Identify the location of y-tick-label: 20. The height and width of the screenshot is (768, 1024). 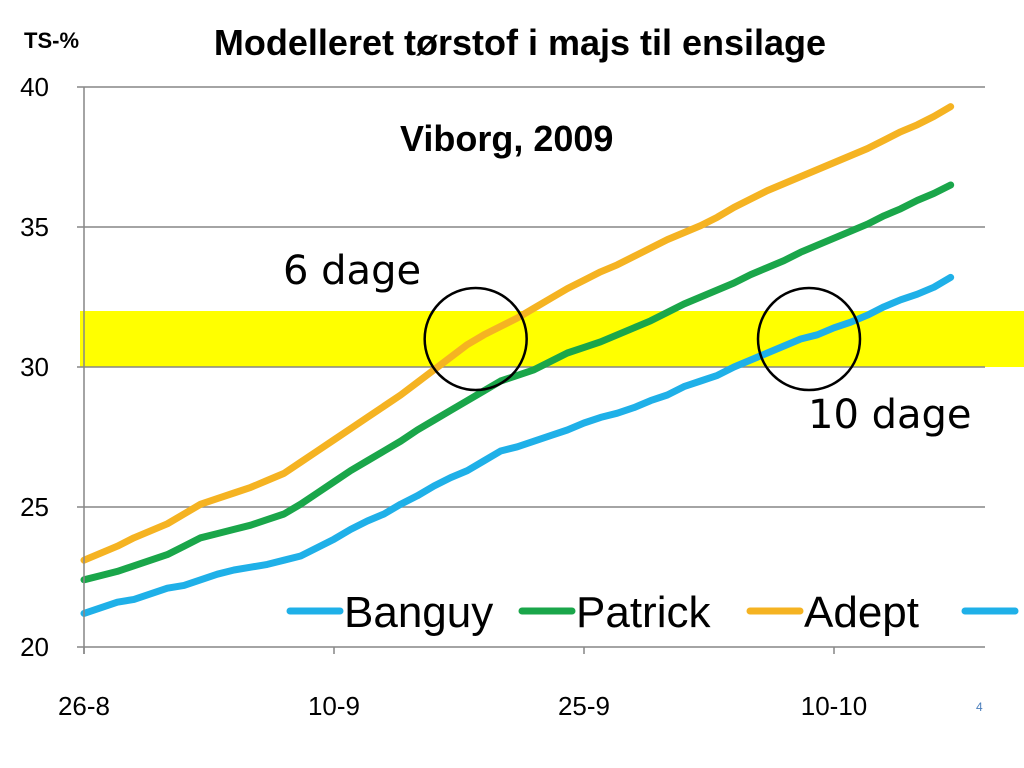
(34, 647).